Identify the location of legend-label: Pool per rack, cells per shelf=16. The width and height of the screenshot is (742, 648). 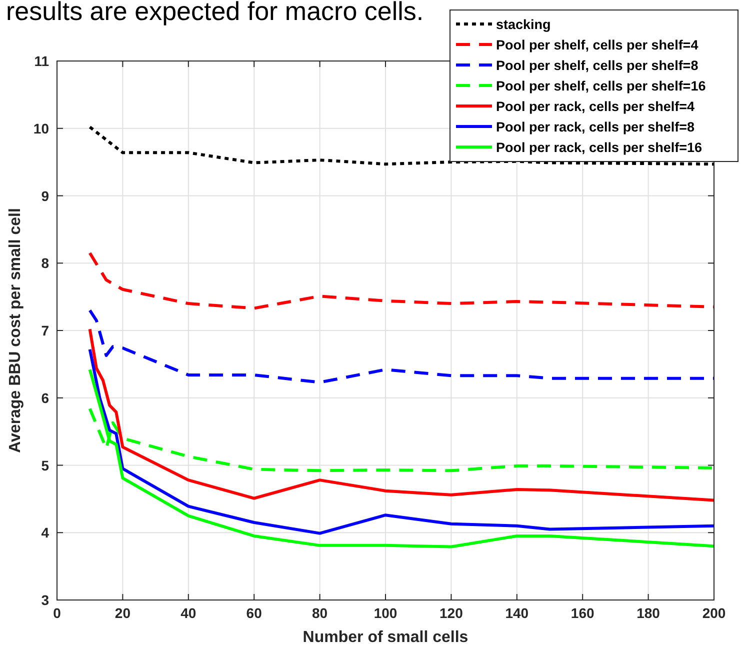
(599, 147).